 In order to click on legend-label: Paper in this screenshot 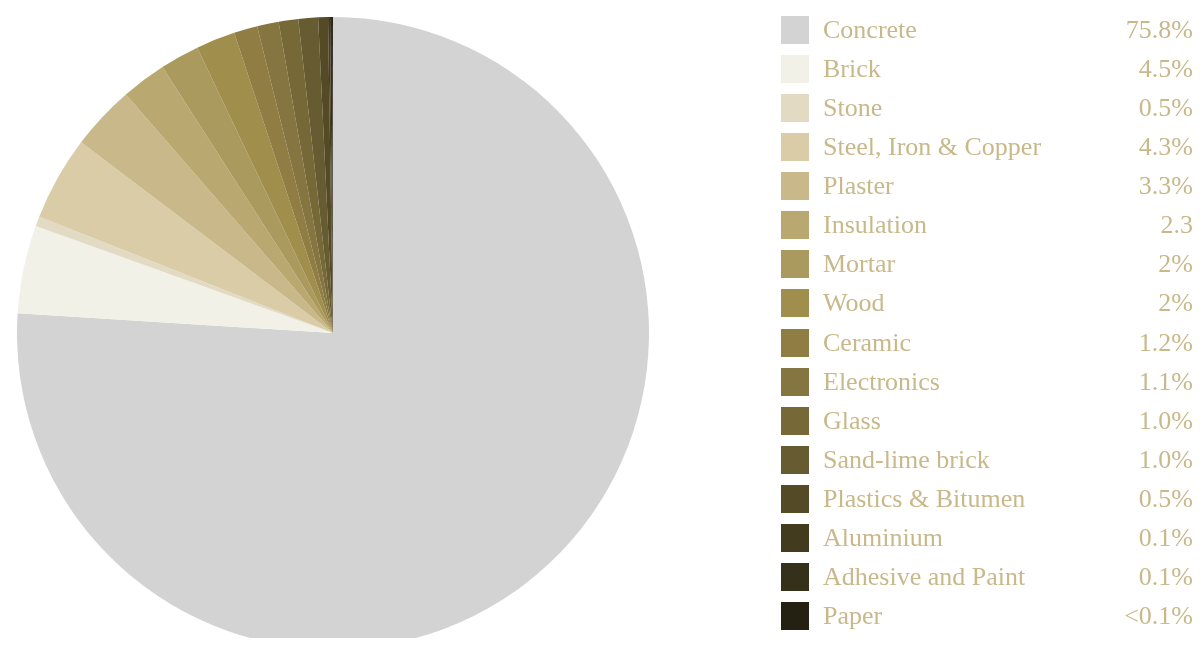, I will do `click(853, 615)`.